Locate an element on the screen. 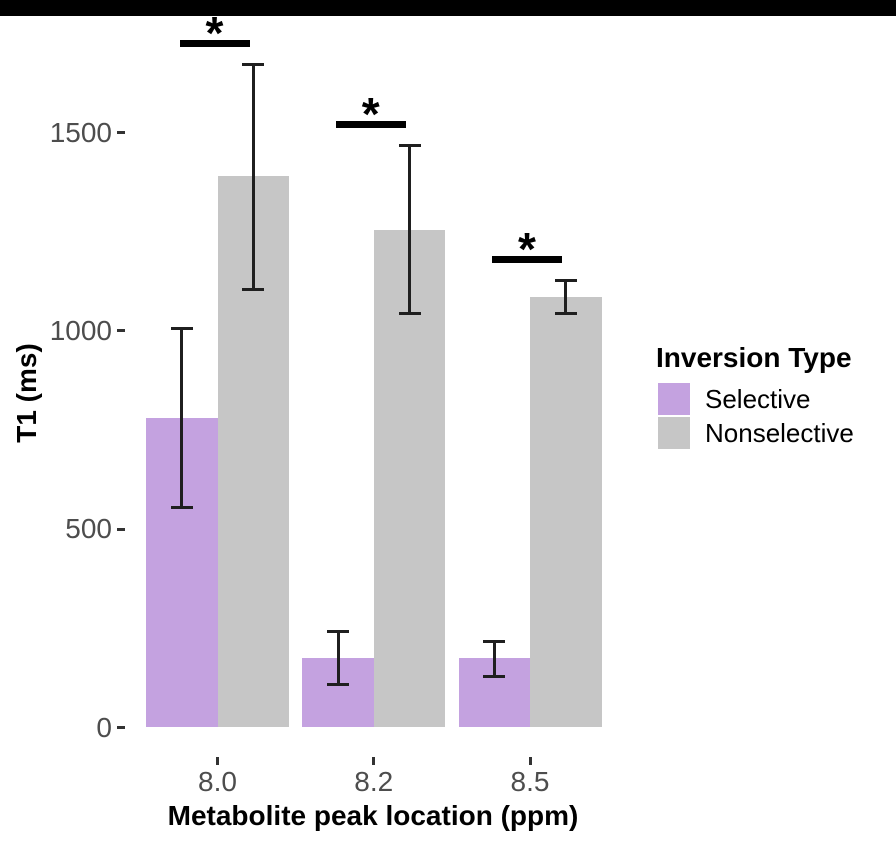  errorbar-nonselective-8.2-cap-bottom is located at coordinates (409, 313).